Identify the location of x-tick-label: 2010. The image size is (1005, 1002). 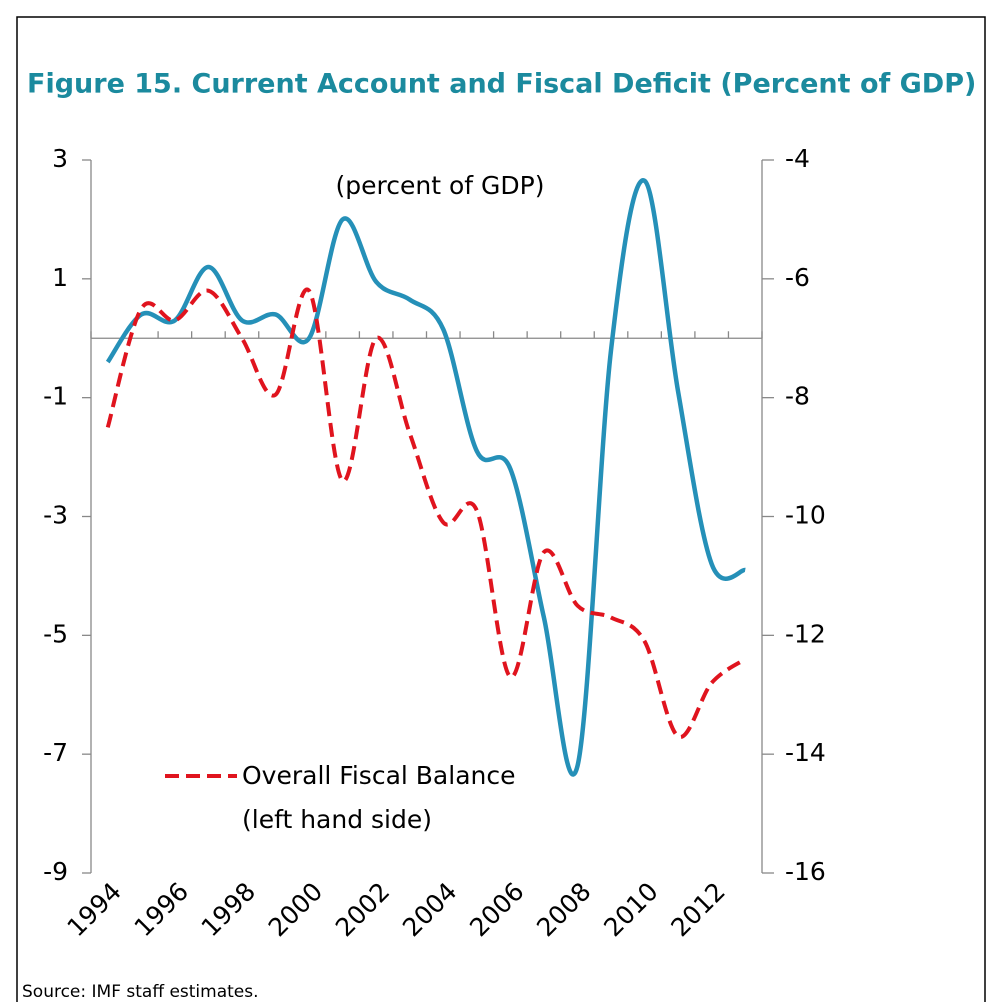
(630, 909).